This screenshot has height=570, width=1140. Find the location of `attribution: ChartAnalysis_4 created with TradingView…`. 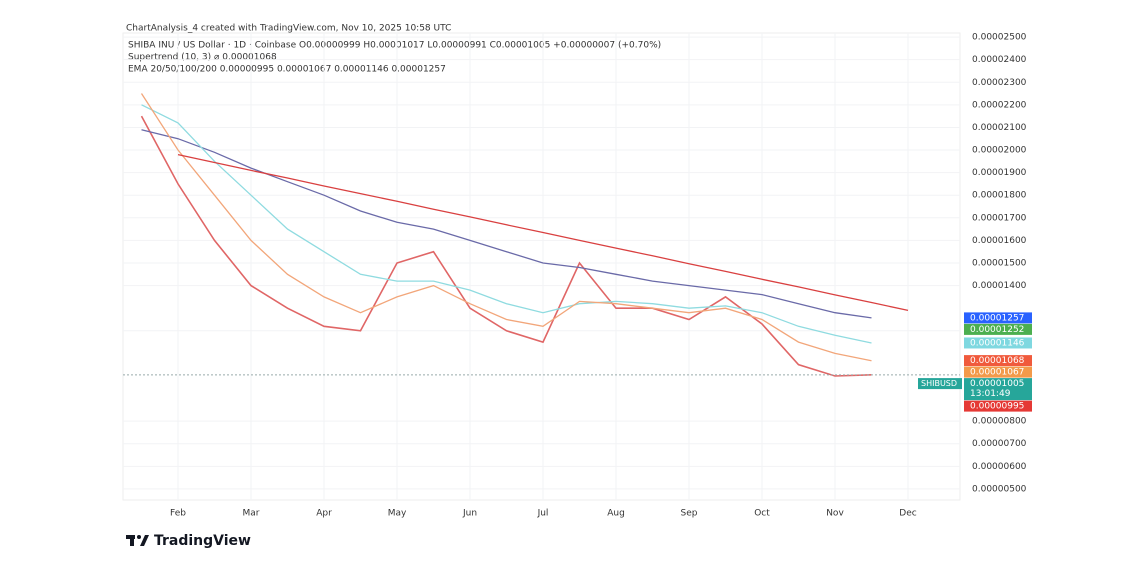

attribution: ChartAnalysis_4 created with TradingView… is located at coordinates (288, 29).